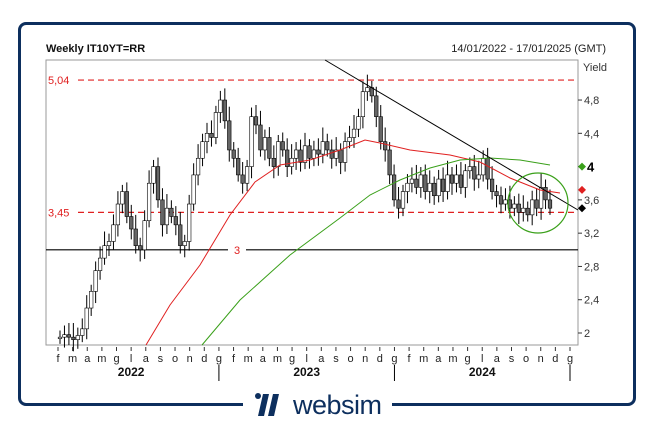 Image resolution: width=656 pixels, height=424 pixels. What do you see at coordinates (582, 208) in the screenshot?
I see `price-marker` at bounding box center [582, 208].